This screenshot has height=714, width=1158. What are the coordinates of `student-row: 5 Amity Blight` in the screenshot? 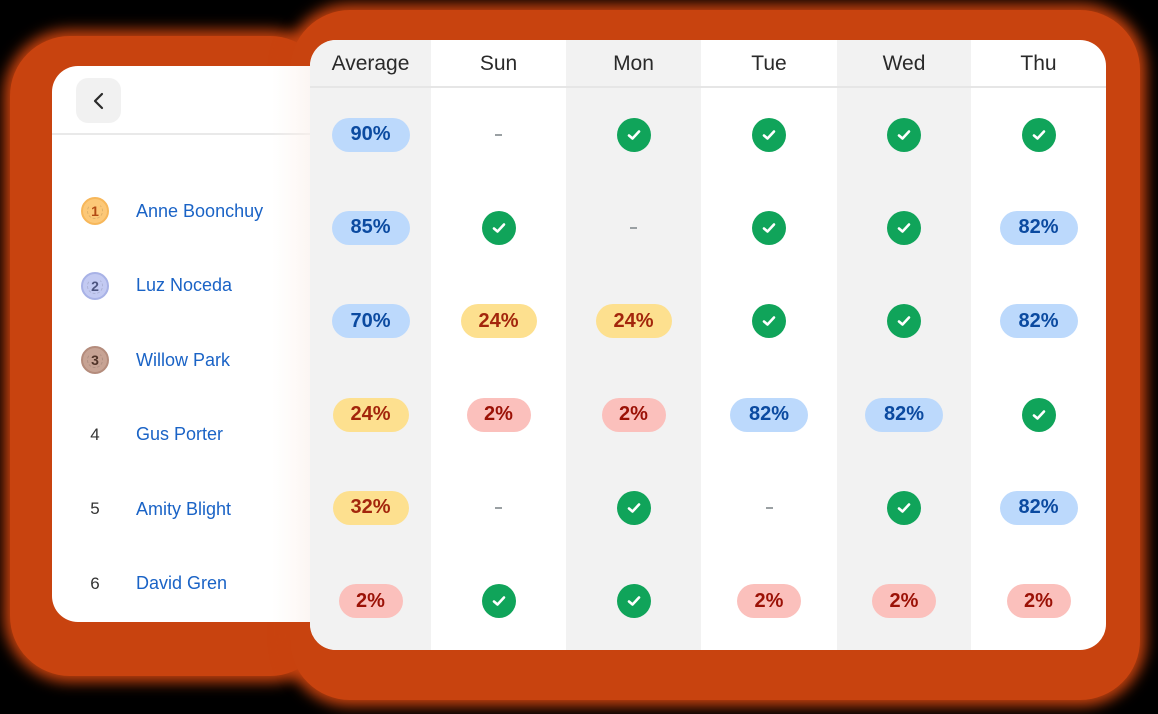 It's located at (192, 509).